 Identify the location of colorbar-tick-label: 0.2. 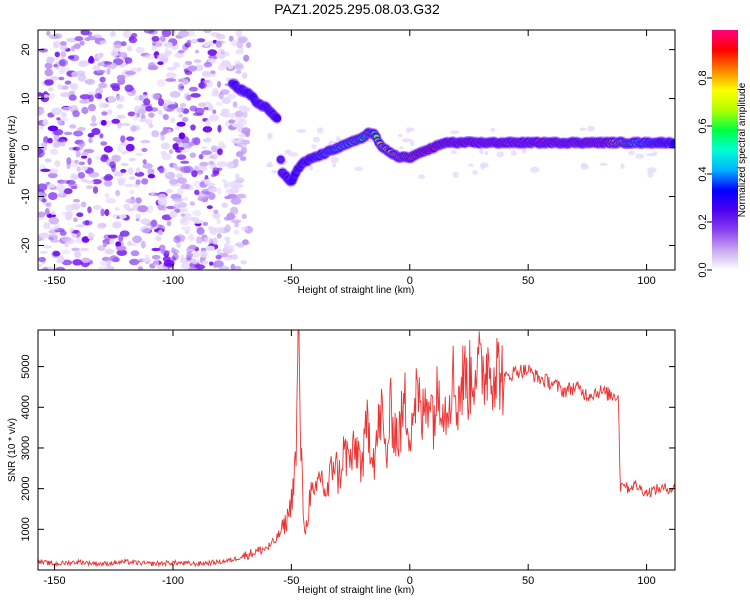
(703, 221).